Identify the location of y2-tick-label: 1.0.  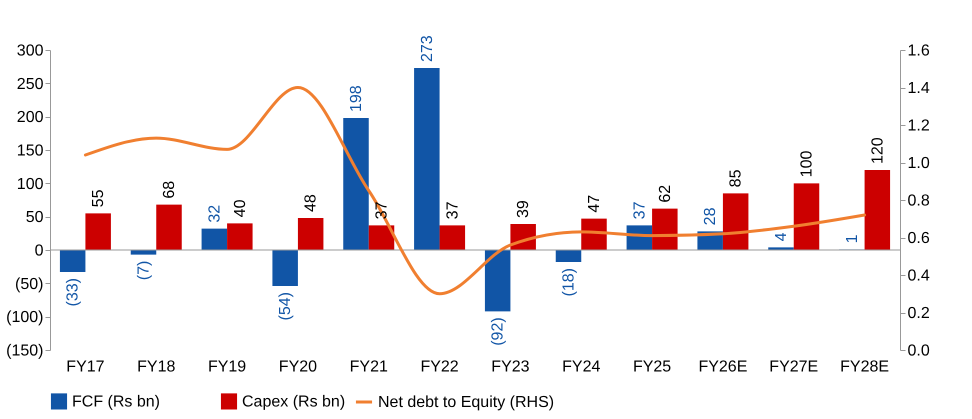
(919, 163).